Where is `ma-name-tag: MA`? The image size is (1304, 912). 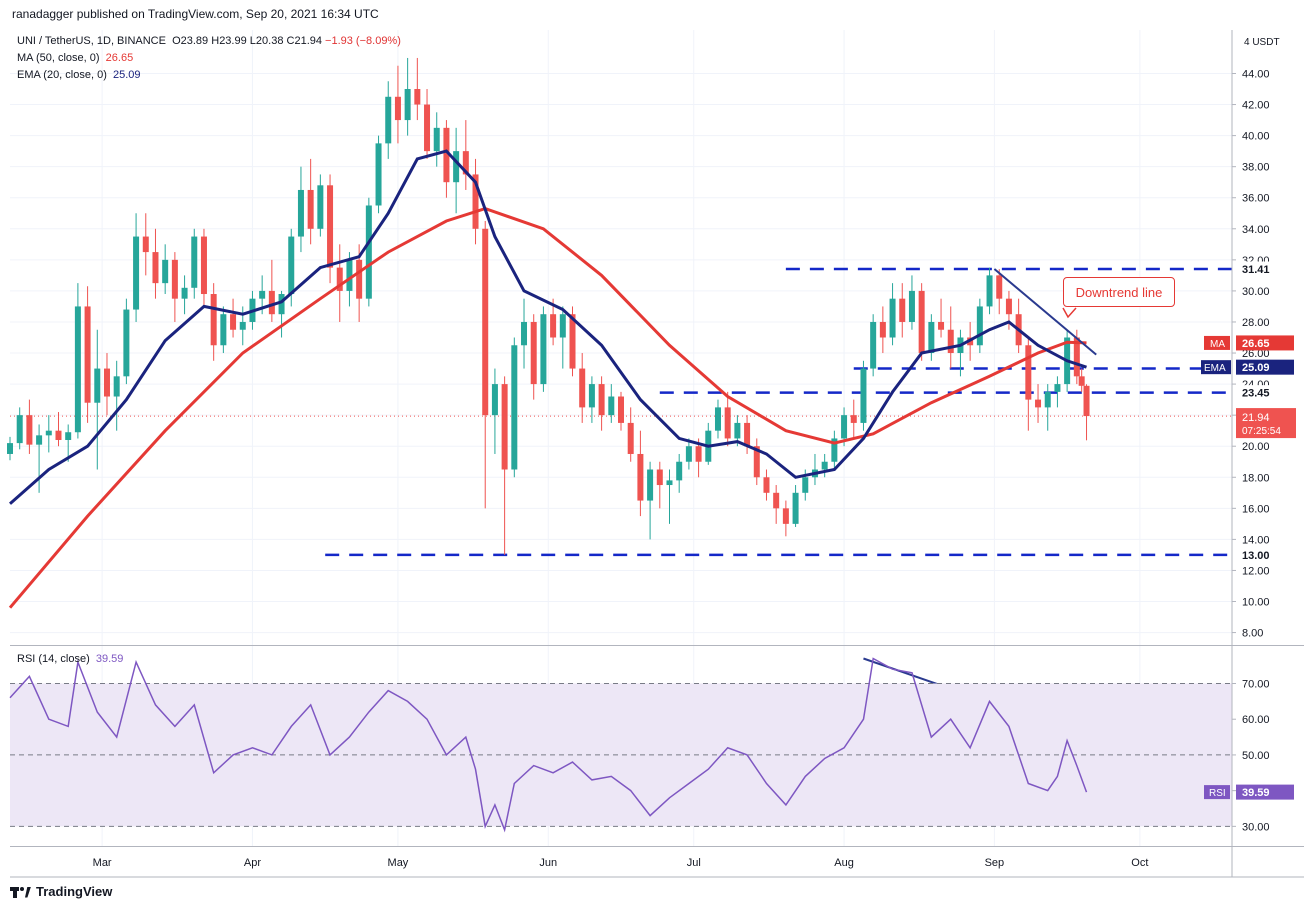 ma-name-tag: MA is located at coordinates (1217, 344).